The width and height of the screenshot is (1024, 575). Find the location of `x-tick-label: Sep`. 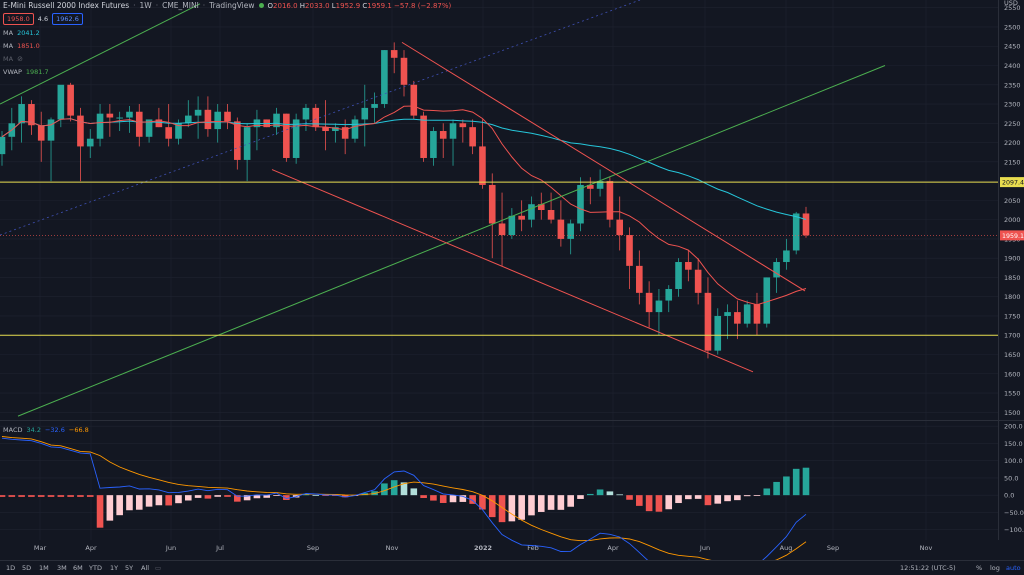

x-tick-label: Sep is located at coordinates (833, 548).